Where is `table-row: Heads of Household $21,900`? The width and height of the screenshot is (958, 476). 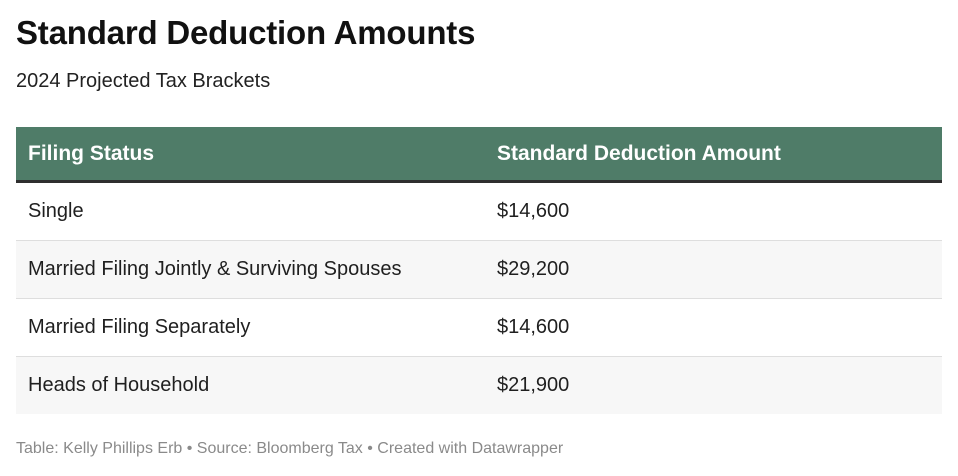 table-row: Heads of Household $21,900 is located at coordinates (479, 385).